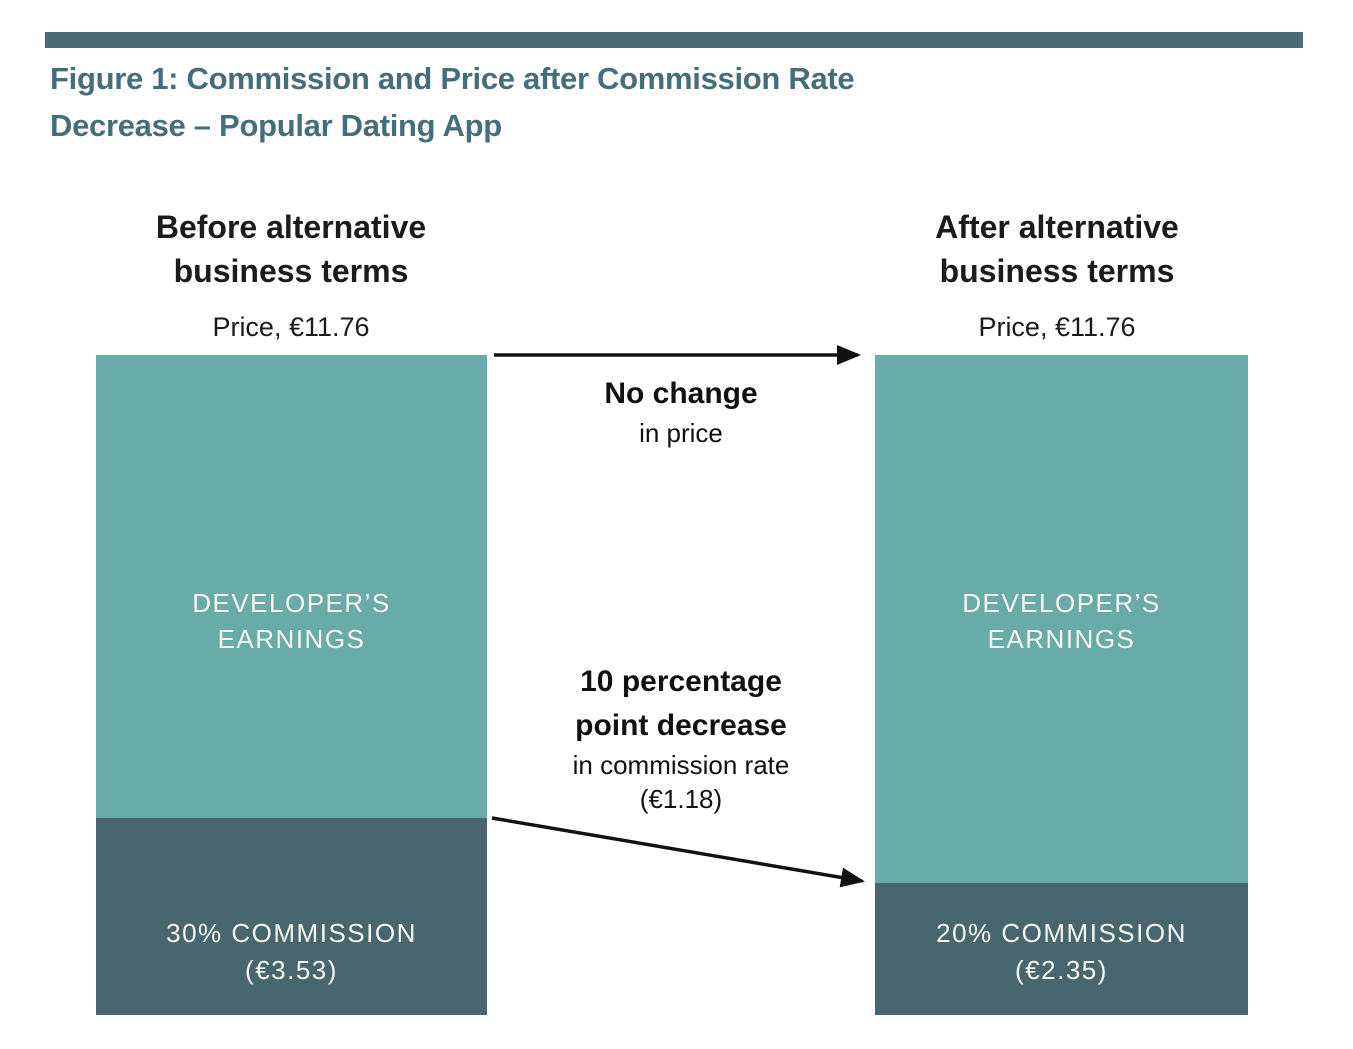 This screenshot has width=1353, height=1049. What do you see at coordinates (678, 852) in the screenshot?
I see `commission-decrease-arrow` at bounding box center [678, 852].